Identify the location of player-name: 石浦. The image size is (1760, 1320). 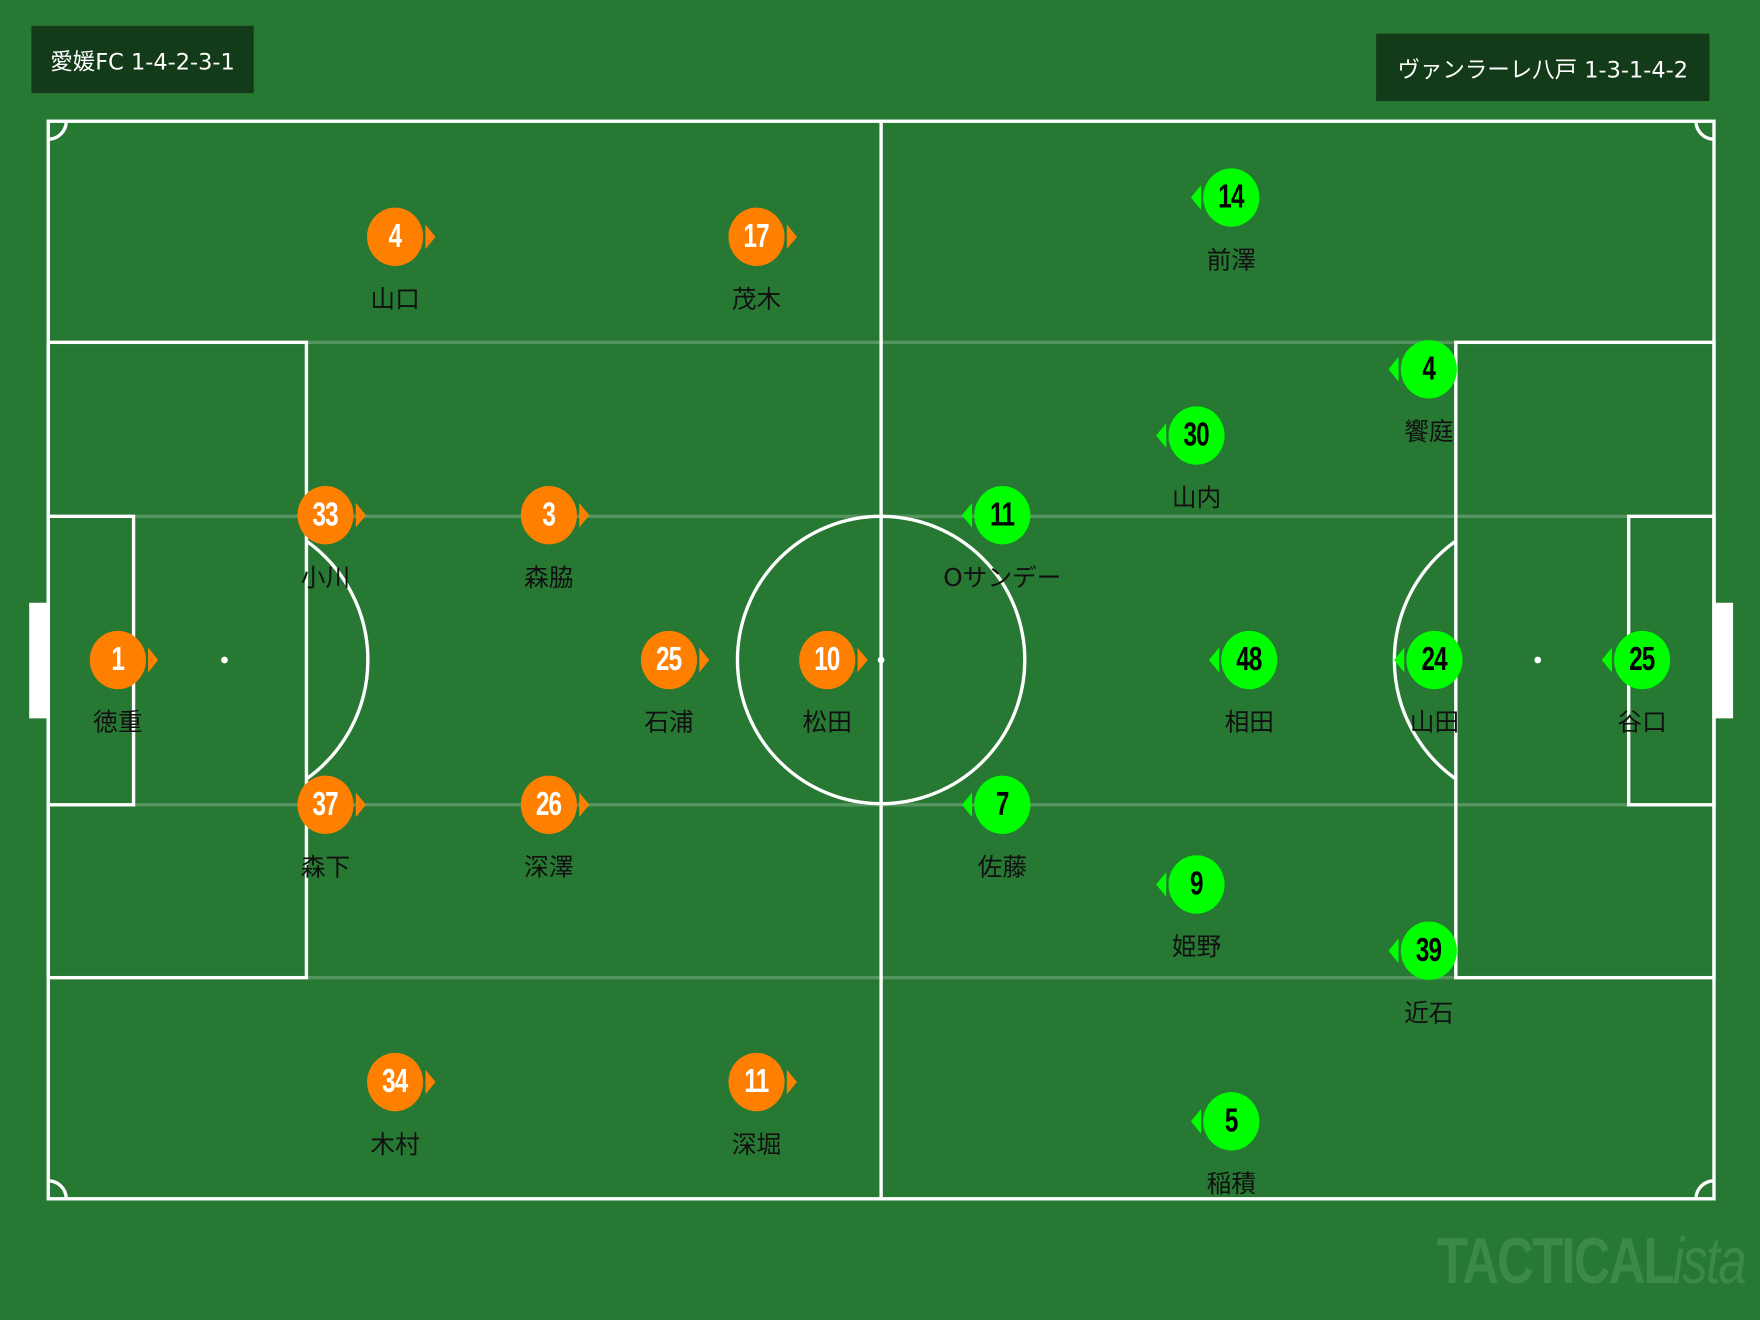
(669, 723).